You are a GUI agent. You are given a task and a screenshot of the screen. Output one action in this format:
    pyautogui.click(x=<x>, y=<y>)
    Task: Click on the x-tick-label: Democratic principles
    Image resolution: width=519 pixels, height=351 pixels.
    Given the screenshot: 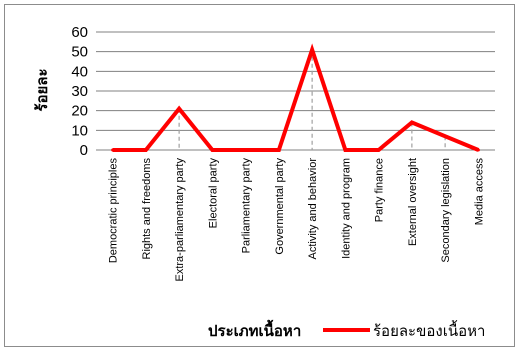 What is the action you would take?
    pyautogui.click(x=114, y=211)
    